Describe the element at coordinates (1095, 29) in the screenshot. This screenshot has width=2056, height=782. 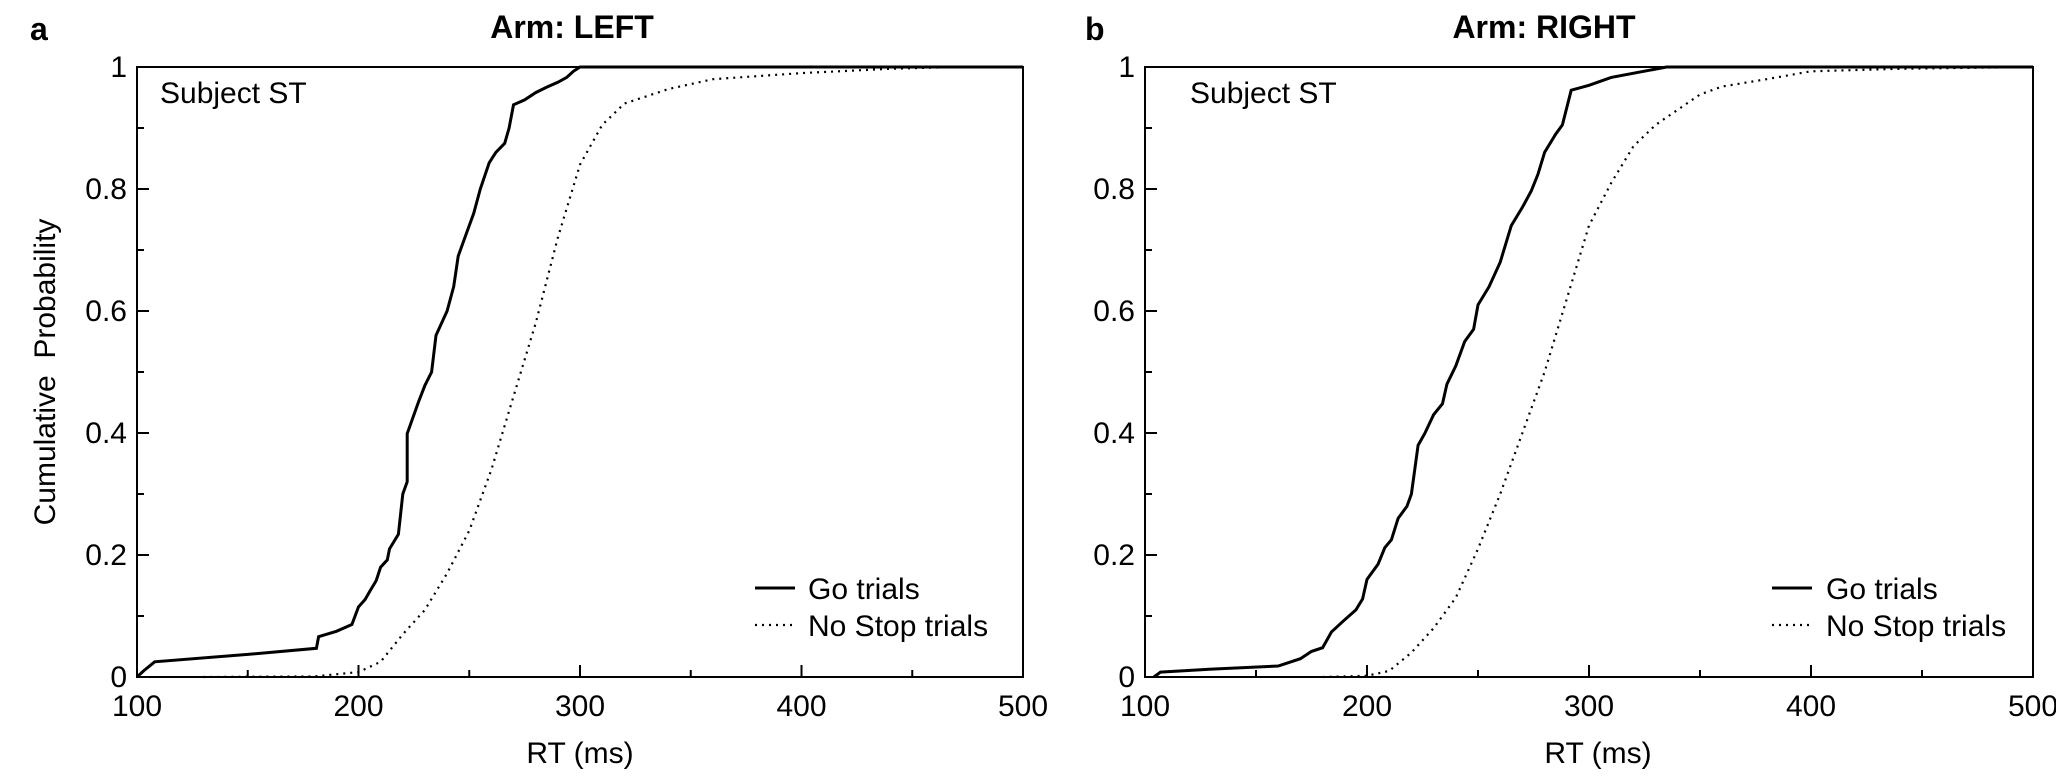
I see `panel-label: b` at that location.